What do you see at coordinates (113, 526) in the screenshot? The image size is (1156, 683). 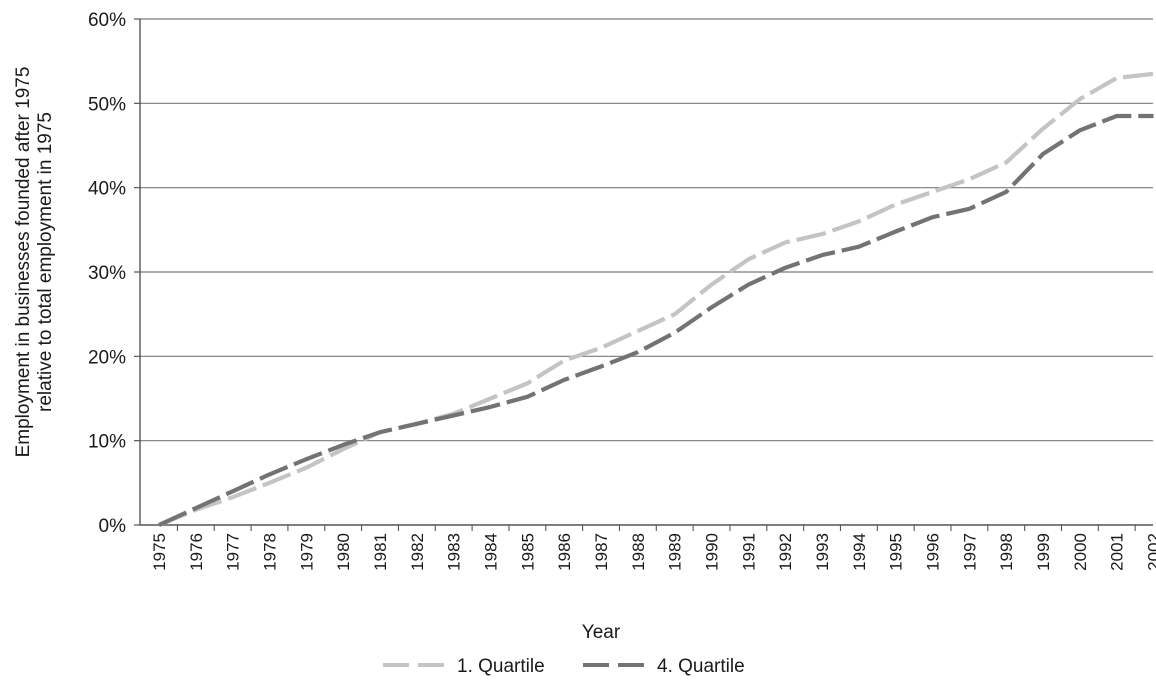 I see `y-tick-label: 0%` at bounding box center [113, 526].